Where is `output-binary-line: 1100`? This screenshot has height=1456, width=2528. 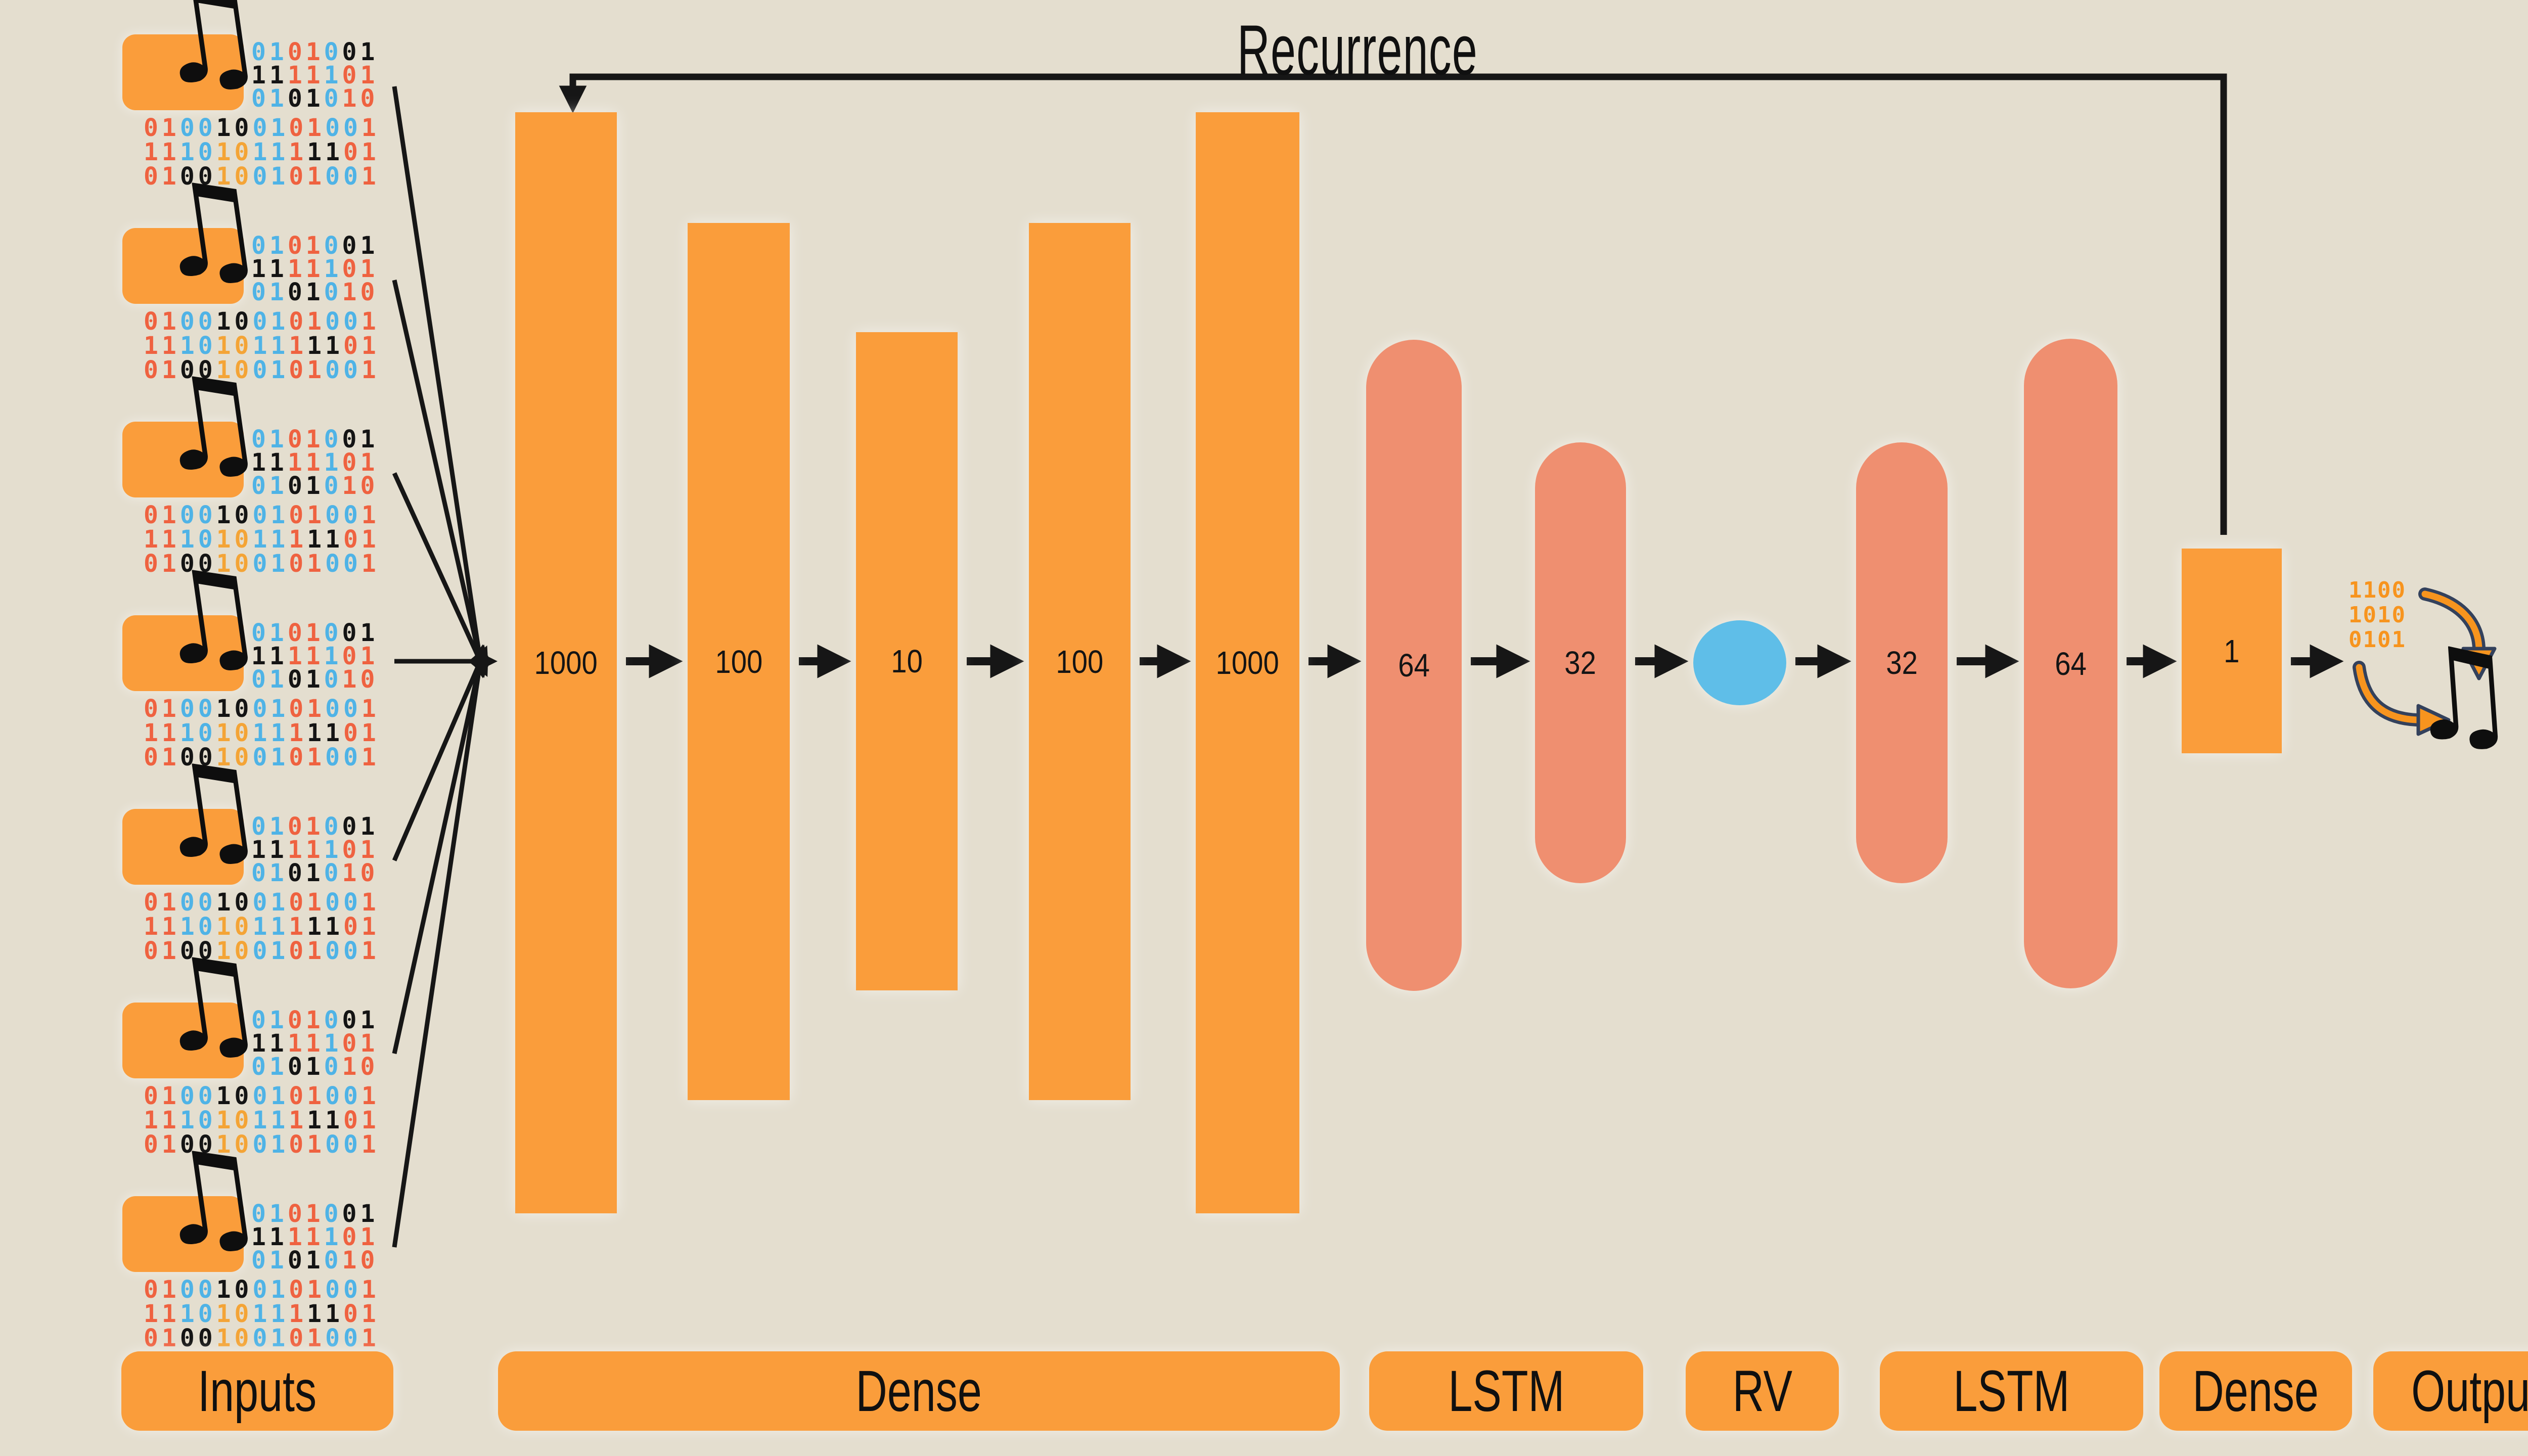
output-binary-line: 1100 is located at coordinates (2378, 590).